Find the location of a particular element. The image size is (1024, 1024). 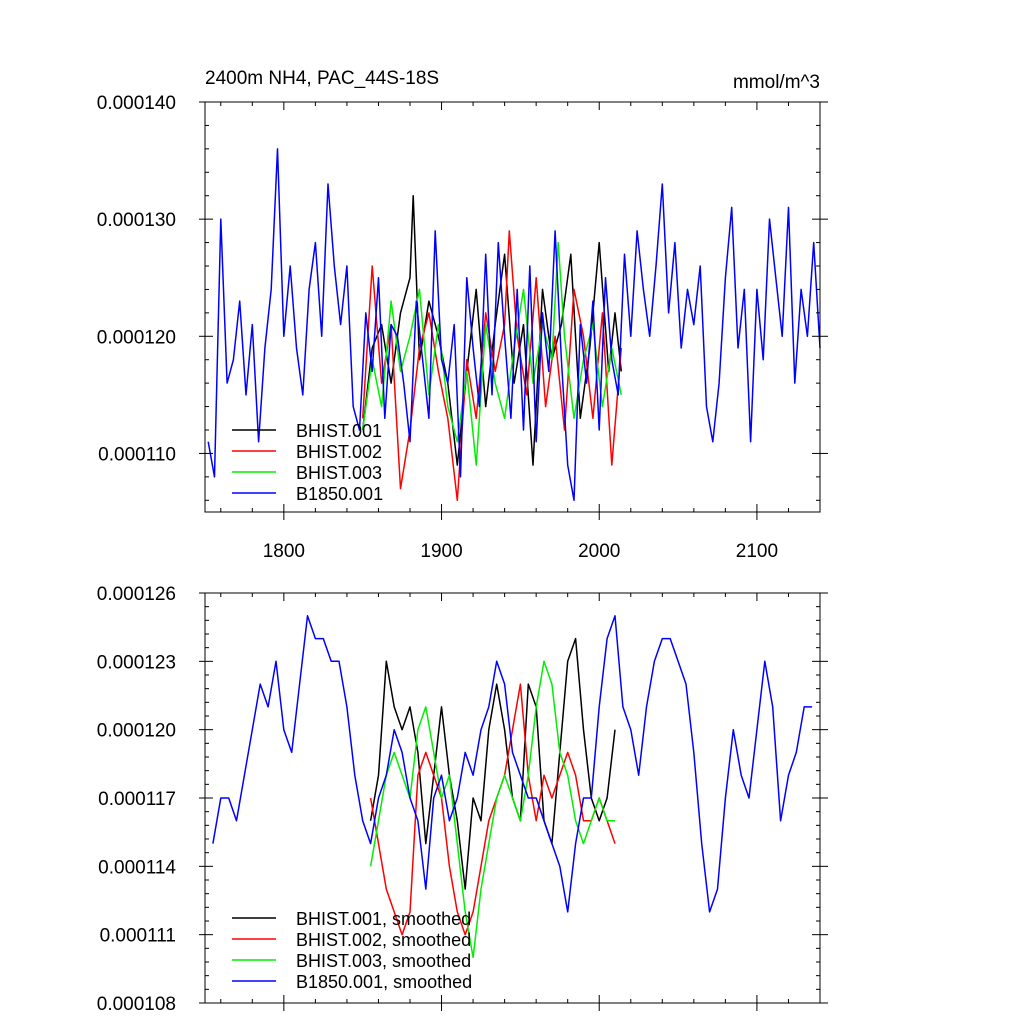

top-y-tick-label: 0.000120 is located at coordinates (136, 337).